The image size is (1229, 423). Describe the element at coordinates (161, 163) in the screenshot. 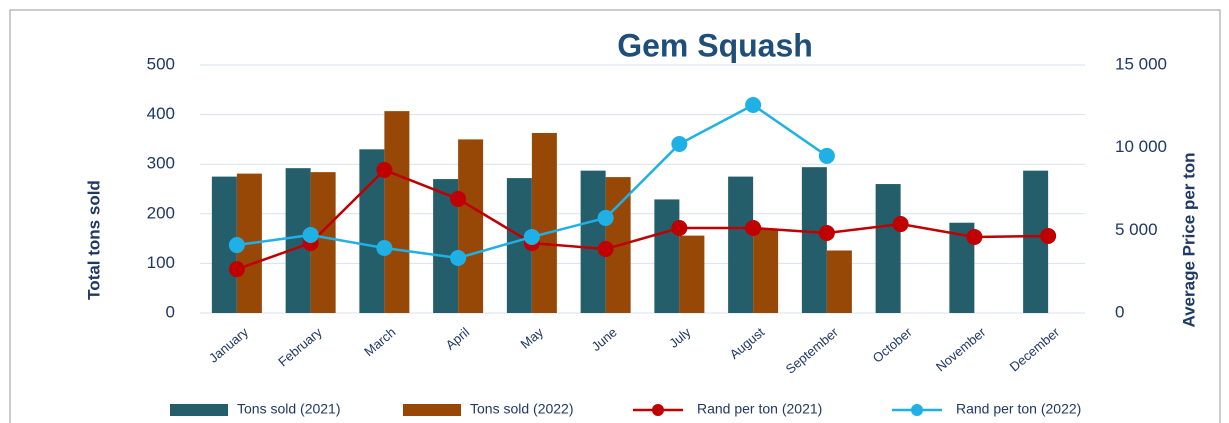

I see `y-tick-label: 300` at that location.